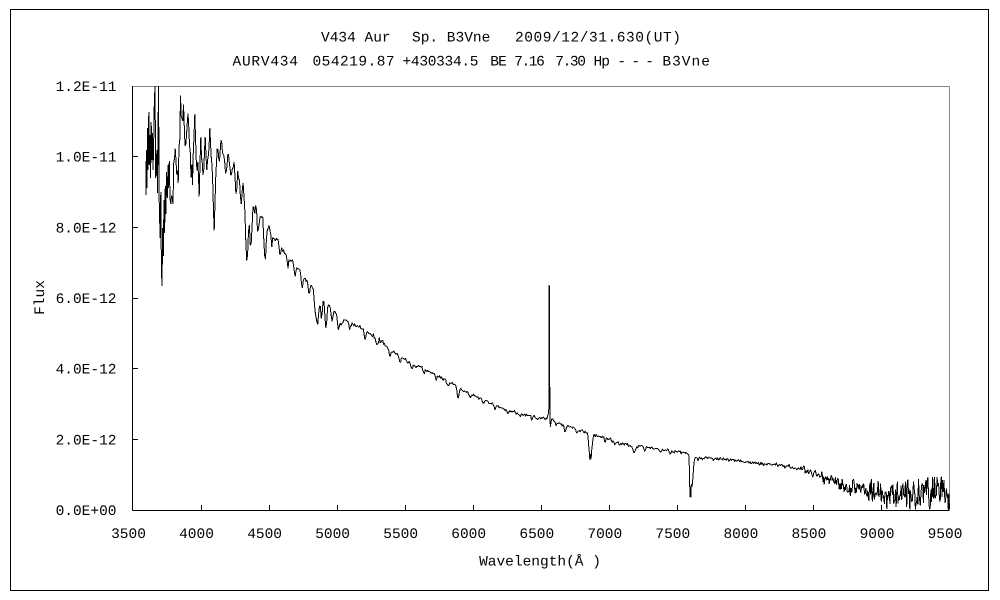  What do you see at coordinates (529, 63) in the screenshot?
I see `svg-text: 7.16` at bounding box center [529, 63].